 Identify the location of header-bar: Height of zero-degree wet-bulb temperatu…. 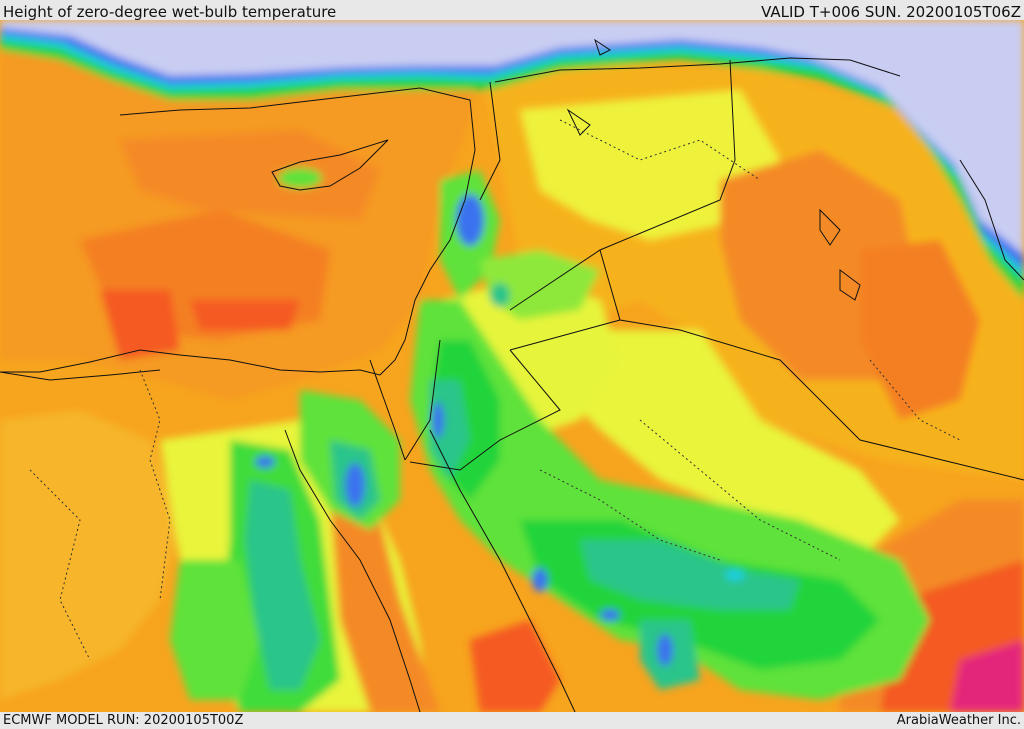
(512, 13).